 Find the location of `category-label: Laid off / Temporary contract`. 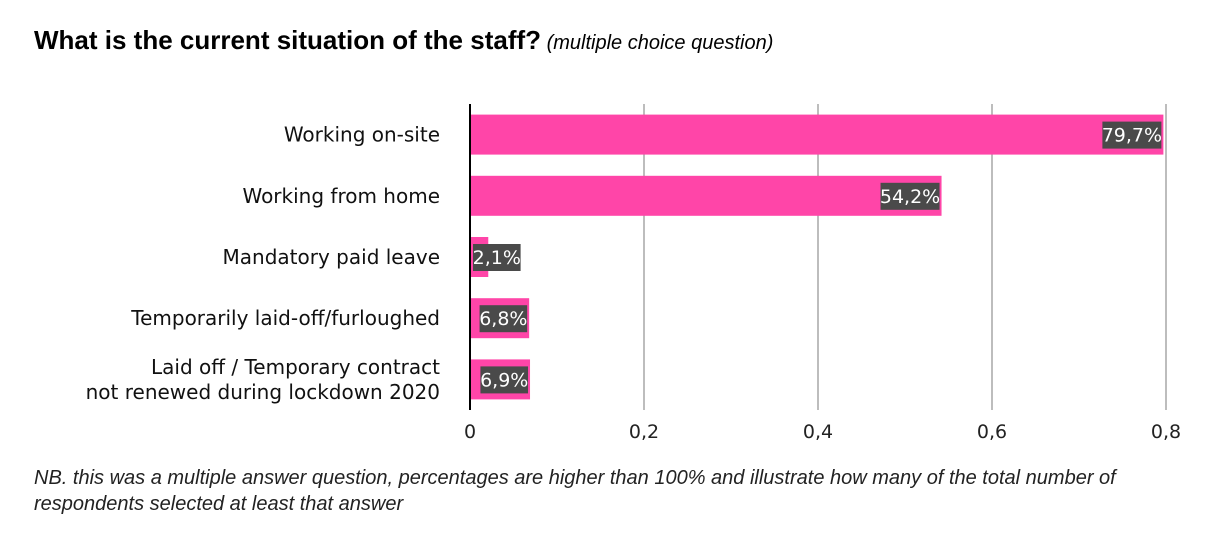

category-label: Laid off / Temporary contract is located at coordinates (295, 367).